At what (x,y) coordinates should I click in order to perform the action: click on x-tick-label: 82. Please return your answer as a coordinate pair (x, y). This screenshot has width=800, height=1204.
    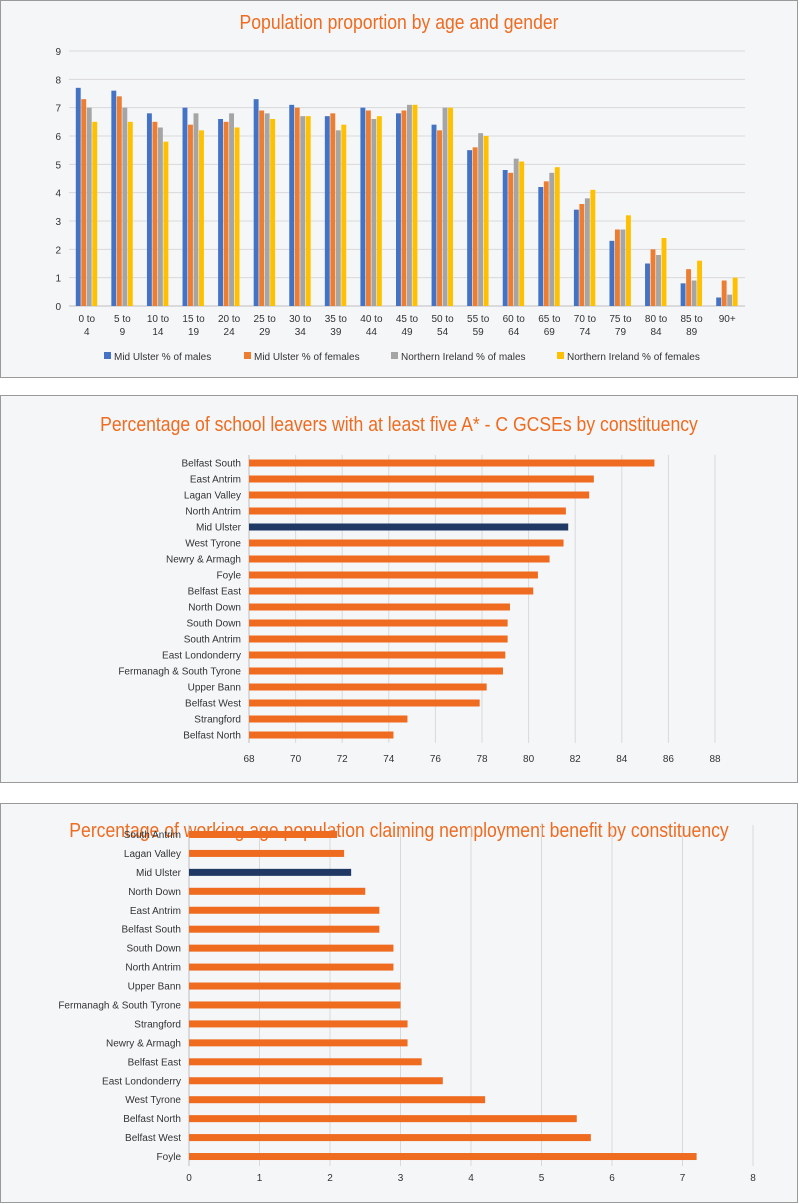
    Looking at the image, I should click on (576, 759).